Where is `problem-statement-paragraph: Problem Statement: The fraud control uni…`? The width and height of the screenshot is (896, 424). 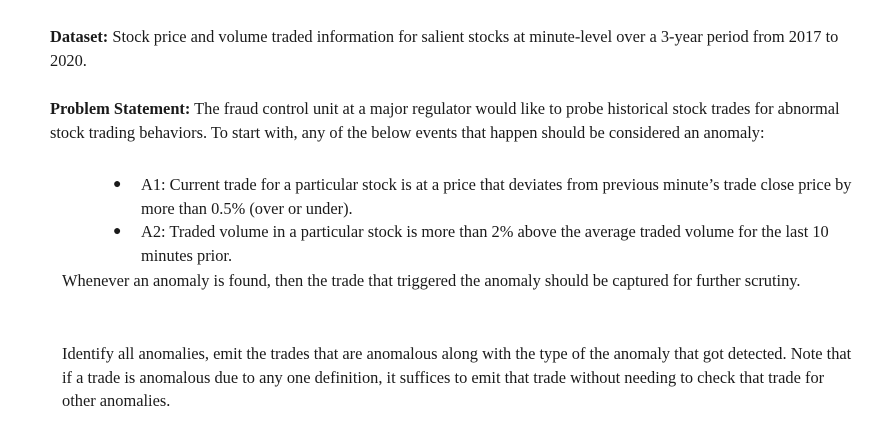
problem-statement-paragraph: Problem Statement: The fraud control uni… is located at coordinates (460, 120).